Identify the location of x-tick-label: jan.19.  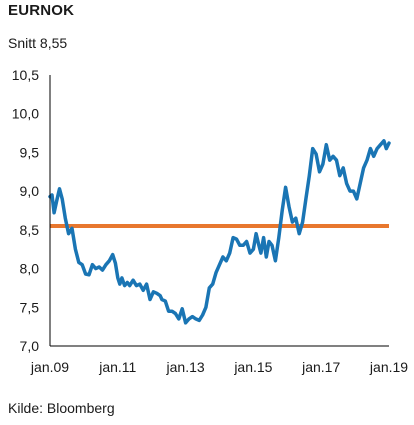
(388, 367).